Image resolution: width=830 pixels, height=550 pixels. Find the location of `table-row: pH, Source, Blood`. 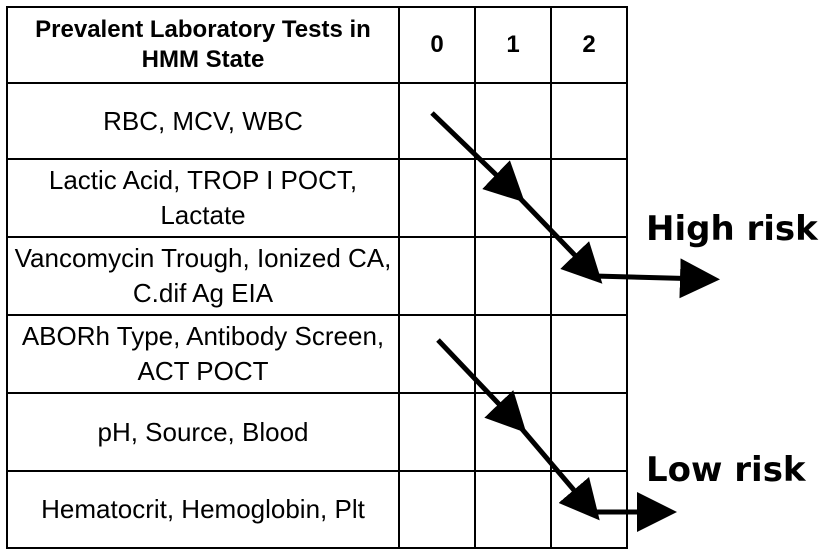

table-row: pH, Source, Blood is located at coordinates (317, 432).